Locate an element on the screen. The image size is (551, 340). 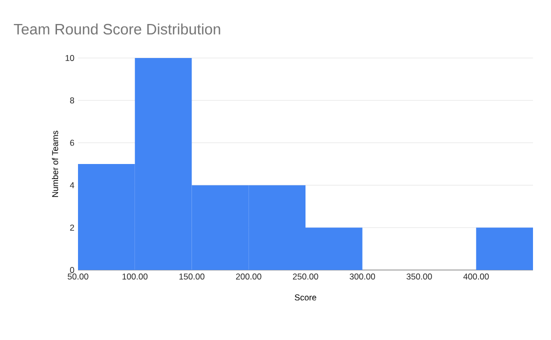
y-tick-label: 2 is located at coordinates (72, 227).